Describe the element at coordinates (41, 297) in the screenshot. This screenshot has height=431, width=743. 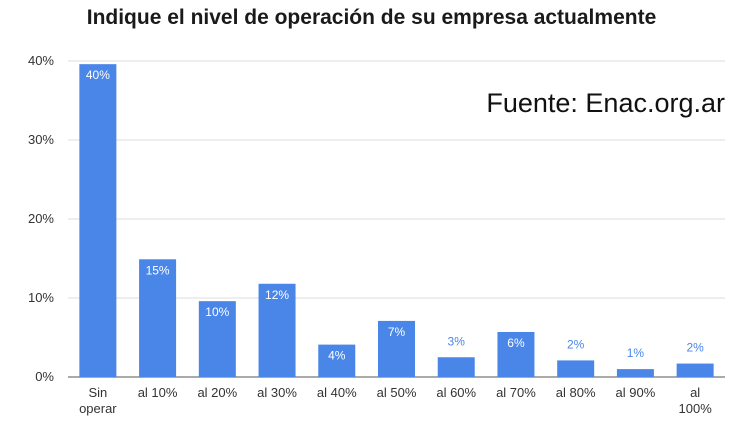
I see `y-tick-label: 10%` at that location.